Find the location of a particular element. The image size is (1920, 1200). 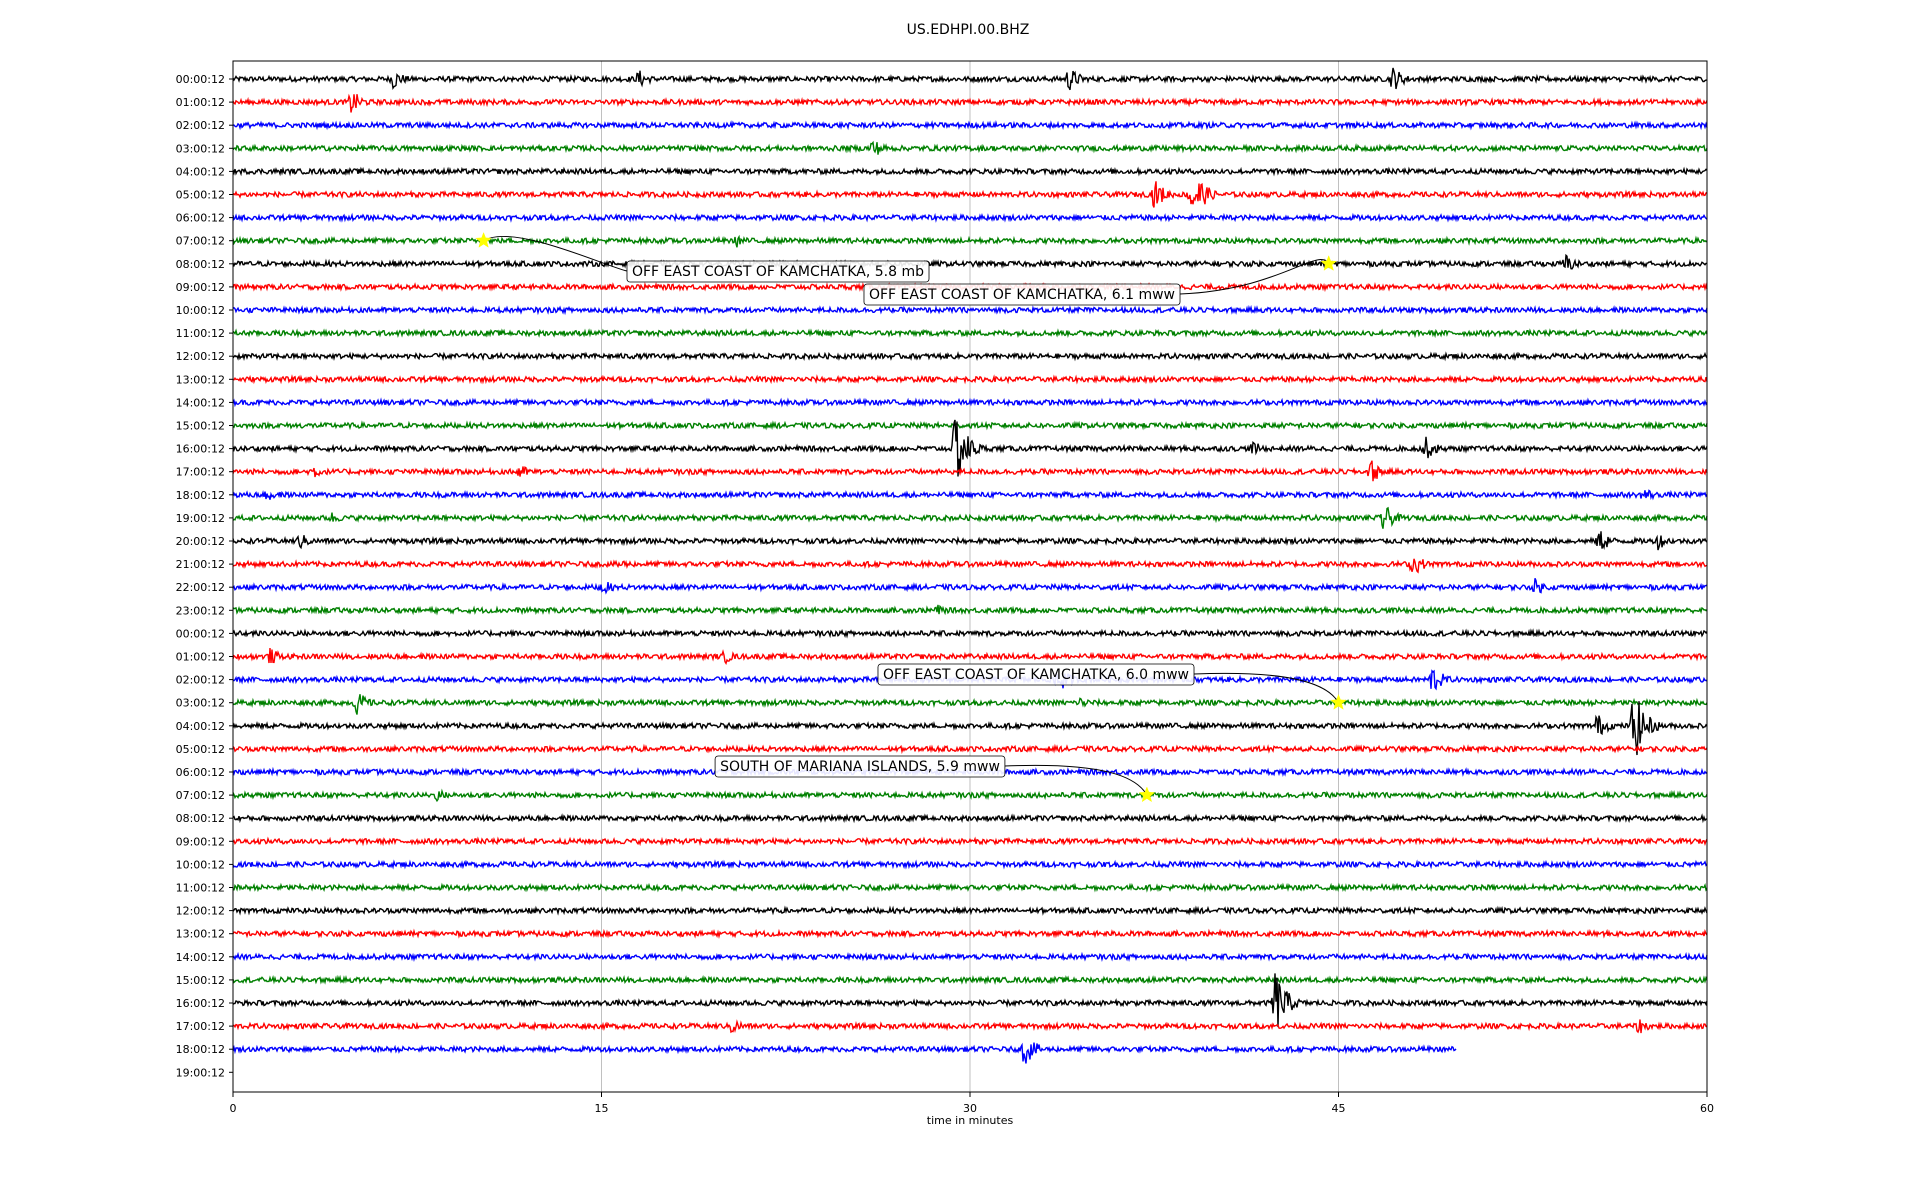

x-tick-label: 60 is located at coordinates (1707, 1108).